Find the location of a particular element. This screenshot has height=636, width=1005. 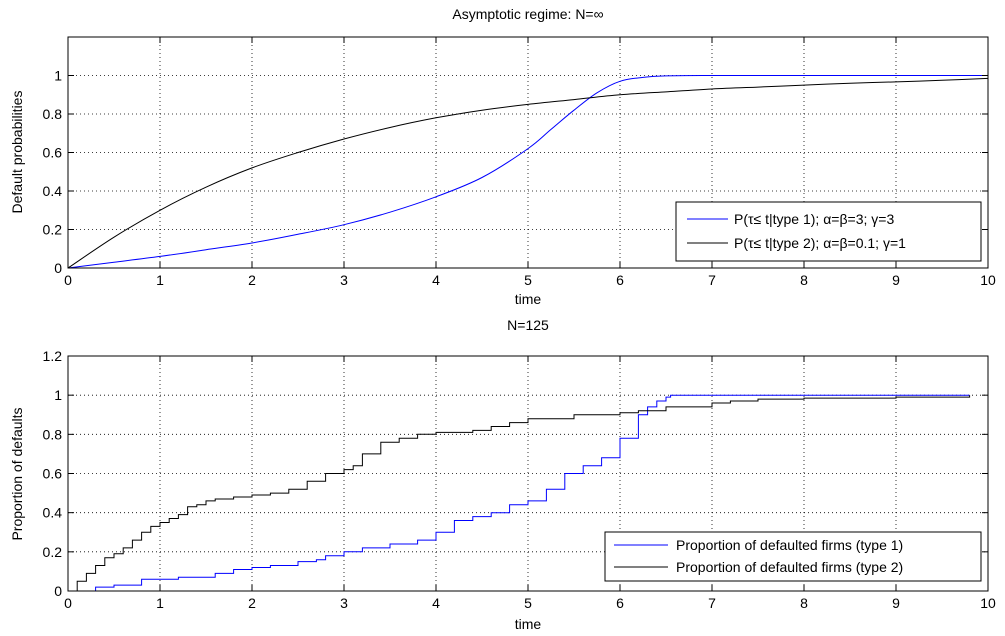

top-chart-xtick-label: 9 is located at coordinates (896, 280).